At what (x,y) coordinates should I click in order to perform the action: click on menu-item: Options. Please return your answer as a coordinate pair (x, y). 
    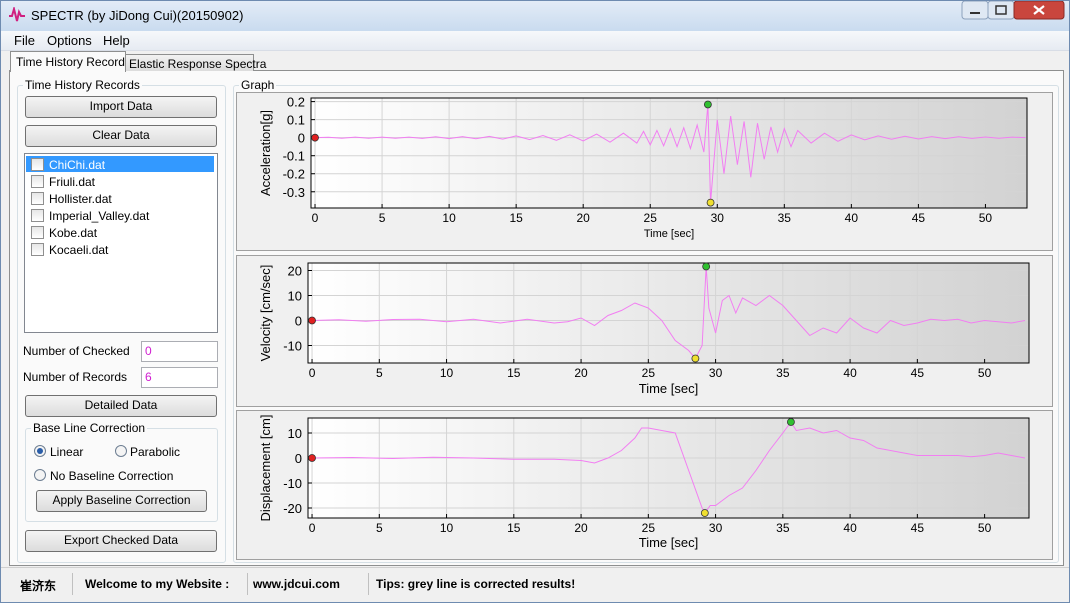
    Looking at the image, I should click on (69, 40).